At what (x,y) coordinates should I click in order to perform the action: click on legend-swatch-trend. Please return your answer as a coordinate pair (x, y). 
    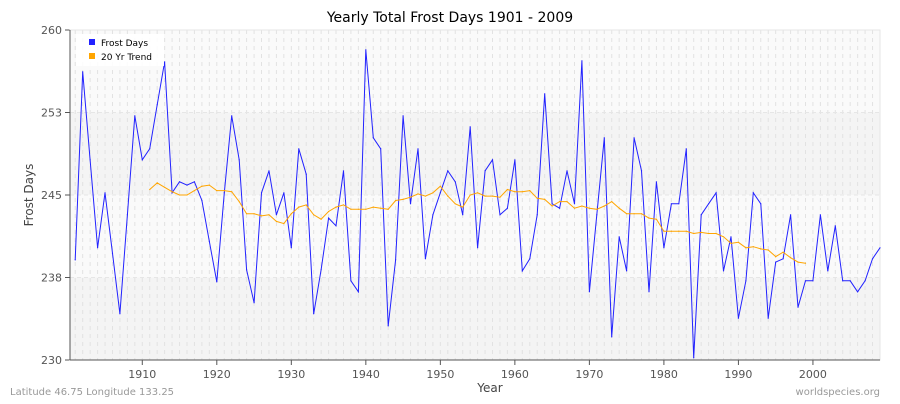
    Looking at the image, I should click on (92, 56).